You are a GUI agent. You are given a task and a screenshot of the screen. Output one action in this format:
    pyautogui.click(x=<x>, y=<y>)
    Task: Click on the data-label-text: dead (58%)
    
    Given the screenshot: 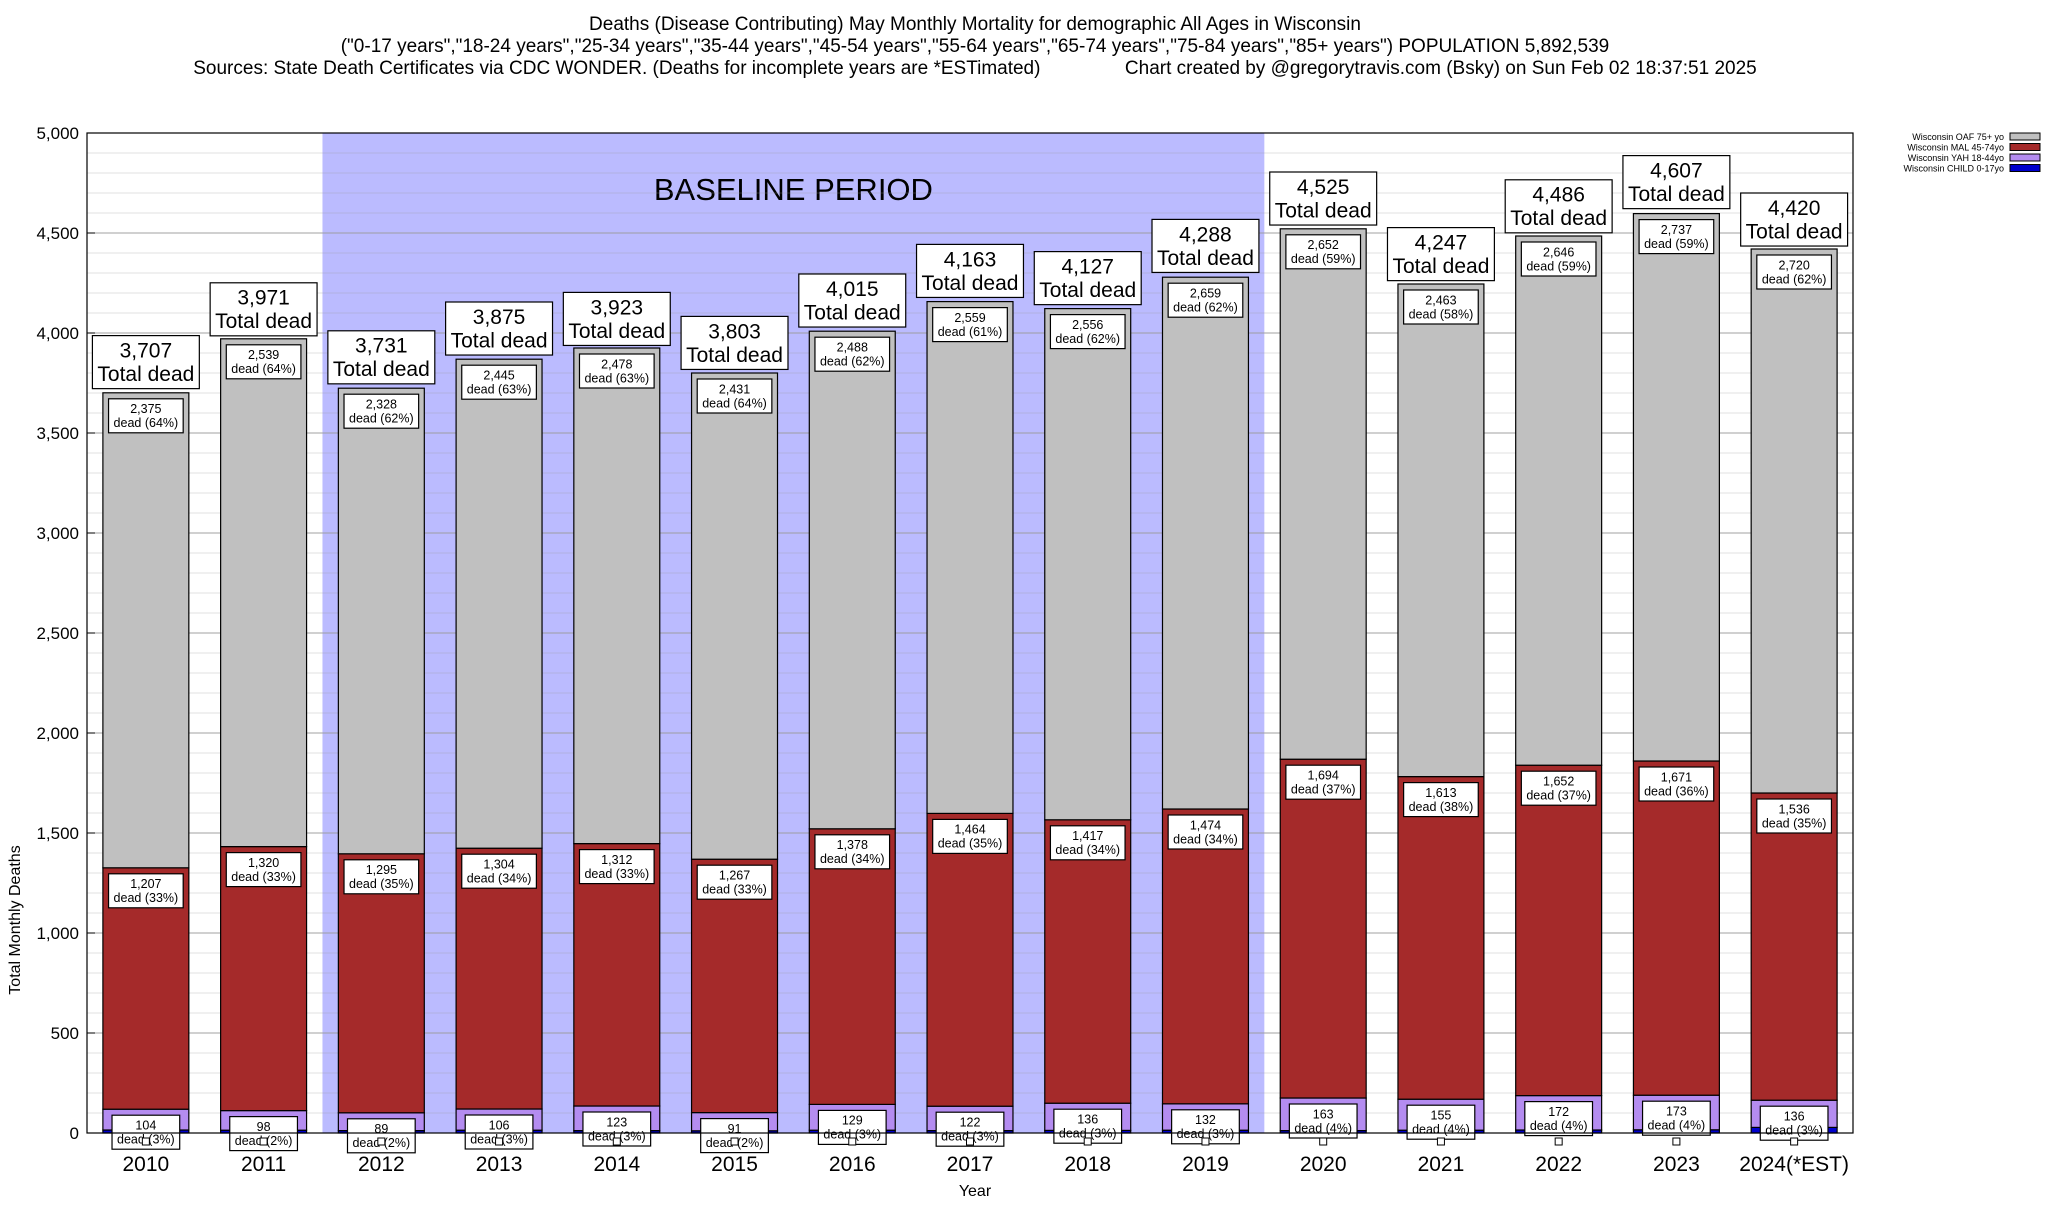 What is the action you would take?
    pyautogui.click(x=1441, y=314)
    